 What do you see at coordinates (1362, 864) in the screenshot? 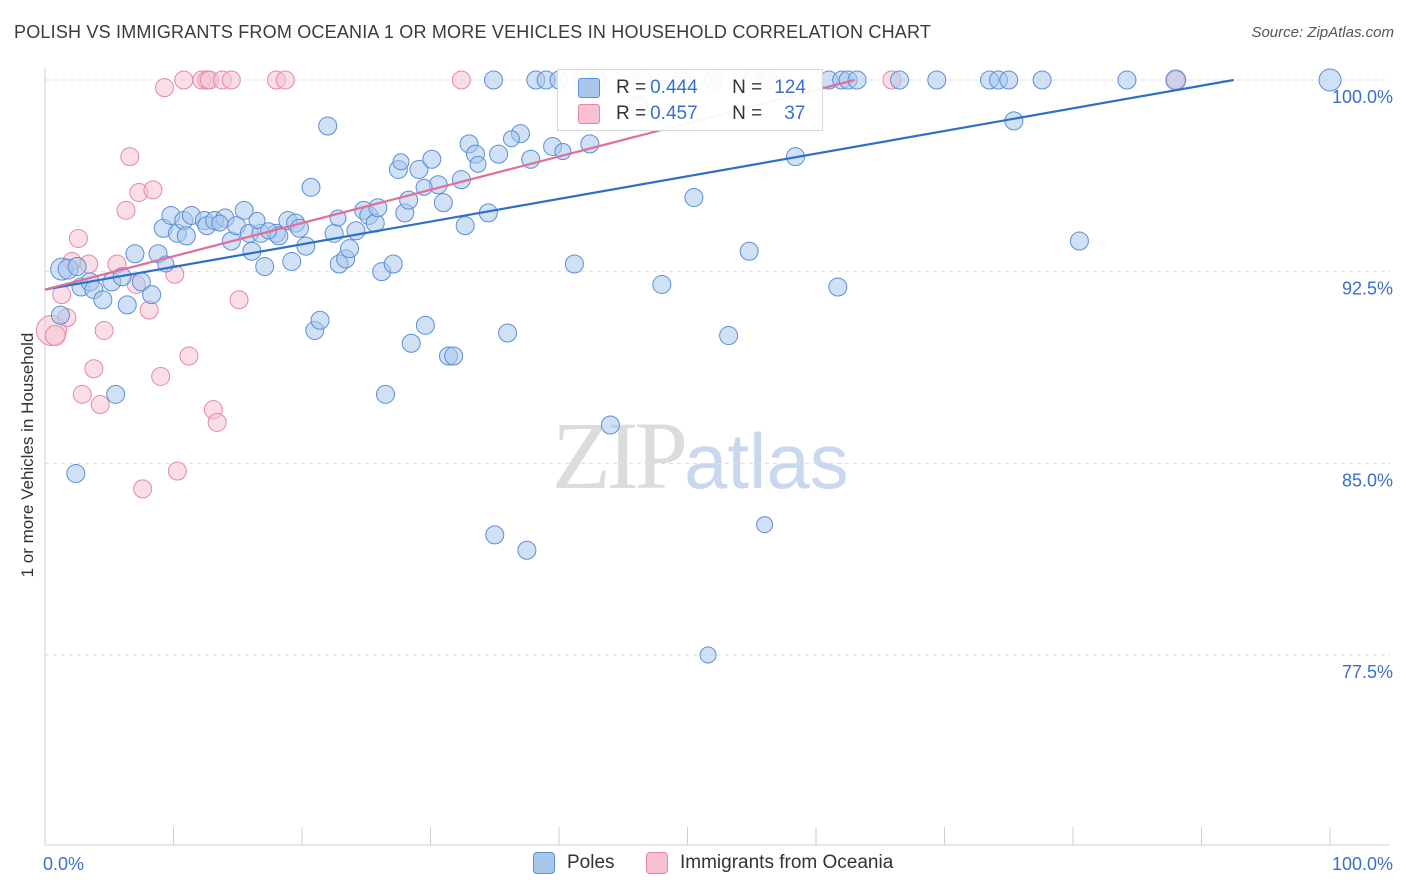
I see `x-tick-label-1: 100.0%` at bounding box center [1362, 864].